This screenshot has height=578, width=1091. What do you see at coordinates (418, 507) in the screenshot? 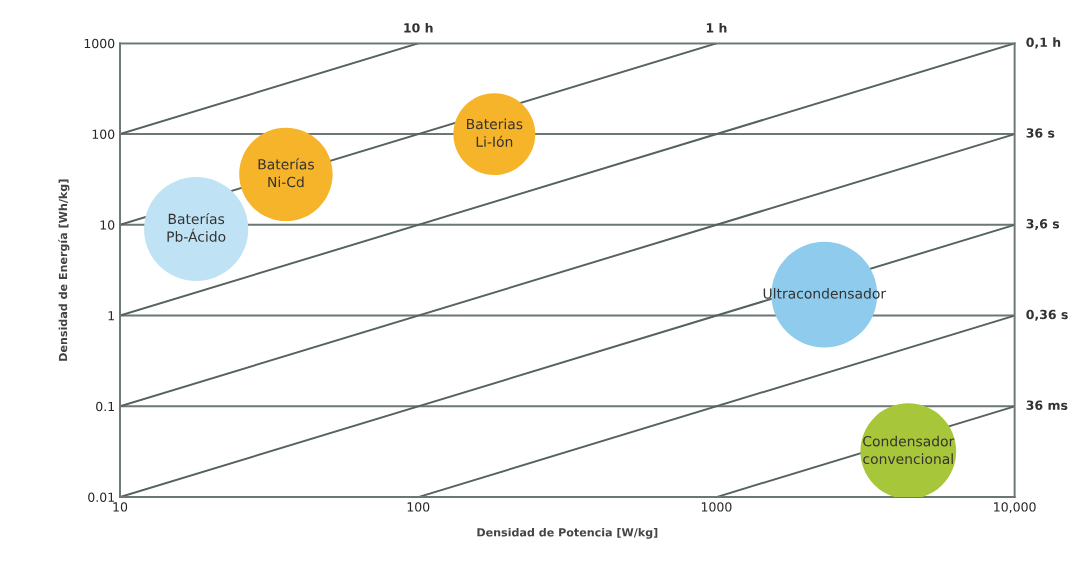
I see `x-tick-label: 100` at bounding box center [418, 507].